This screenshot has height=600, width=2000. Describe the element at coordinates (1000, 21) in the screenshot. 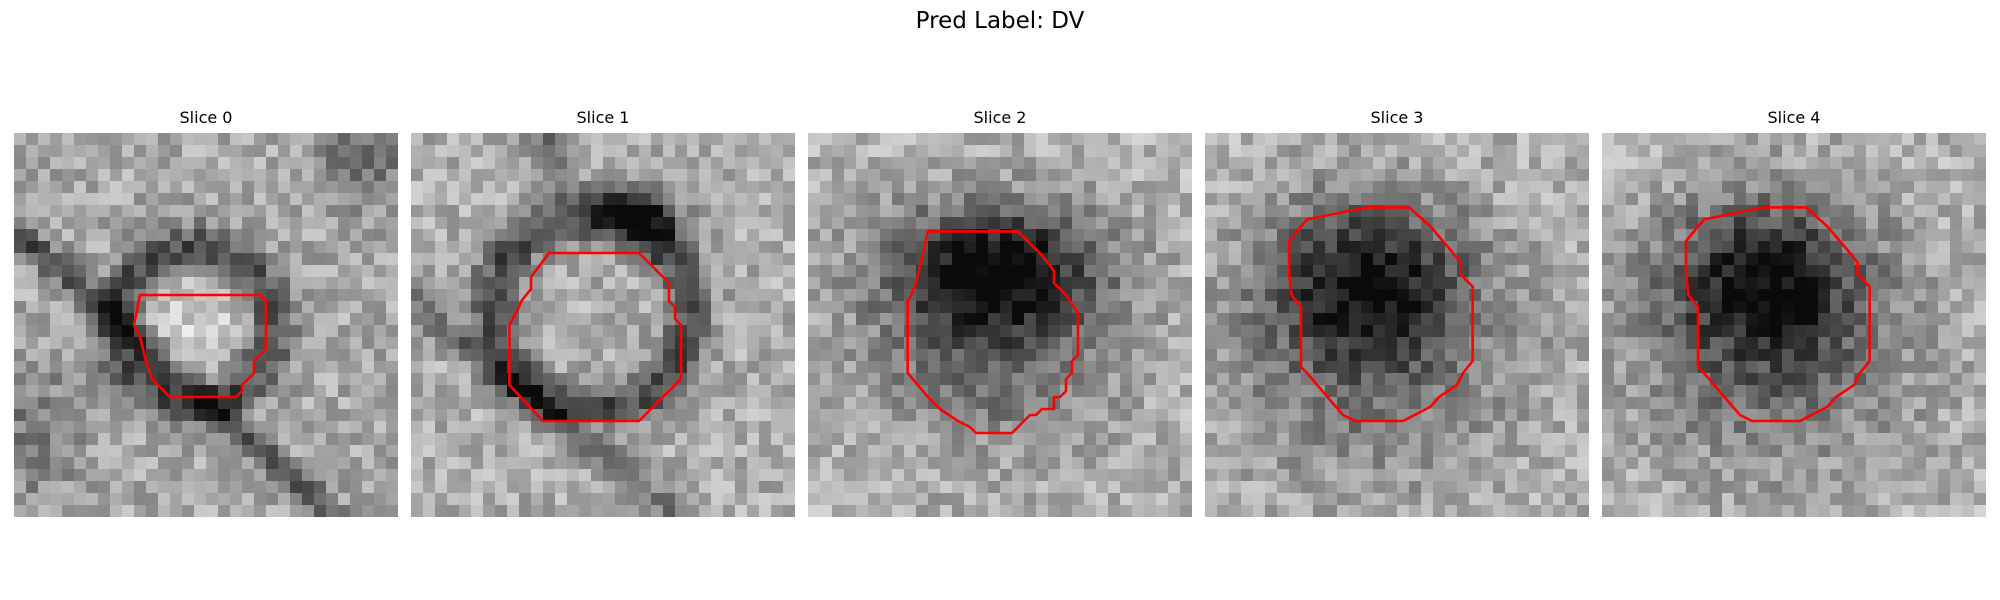

I see `figure-title: Pred Label: DV` at that location.